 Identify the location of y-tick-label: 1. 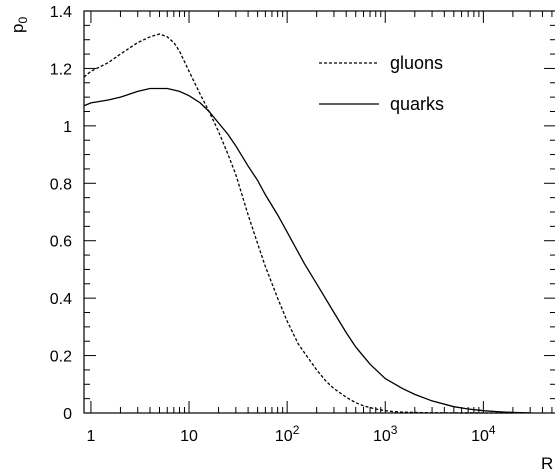
(67, 127).